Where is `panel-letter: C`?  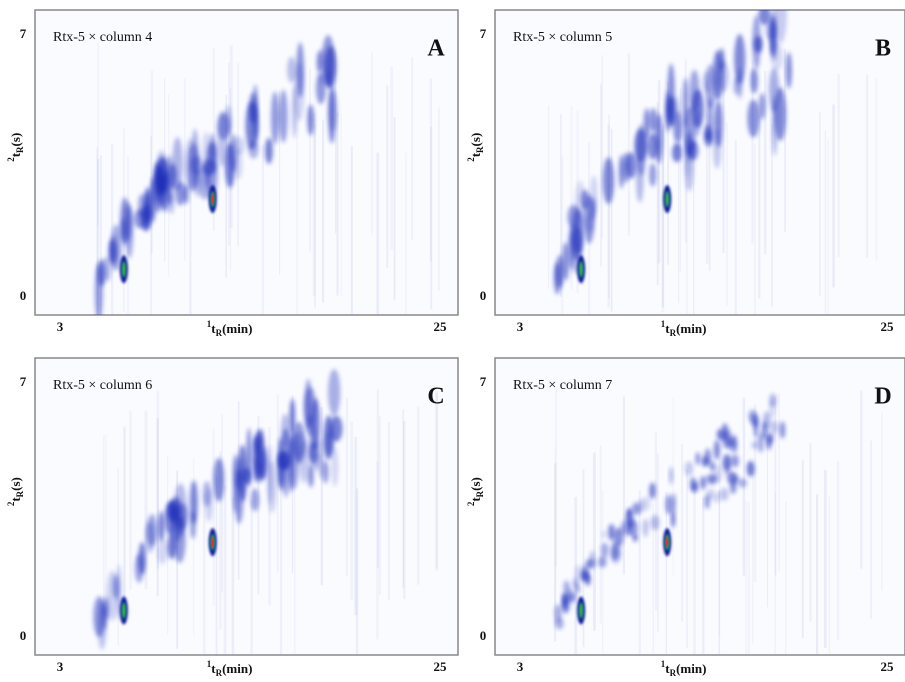 panel-letter: C is located at coordinates (435, 397).